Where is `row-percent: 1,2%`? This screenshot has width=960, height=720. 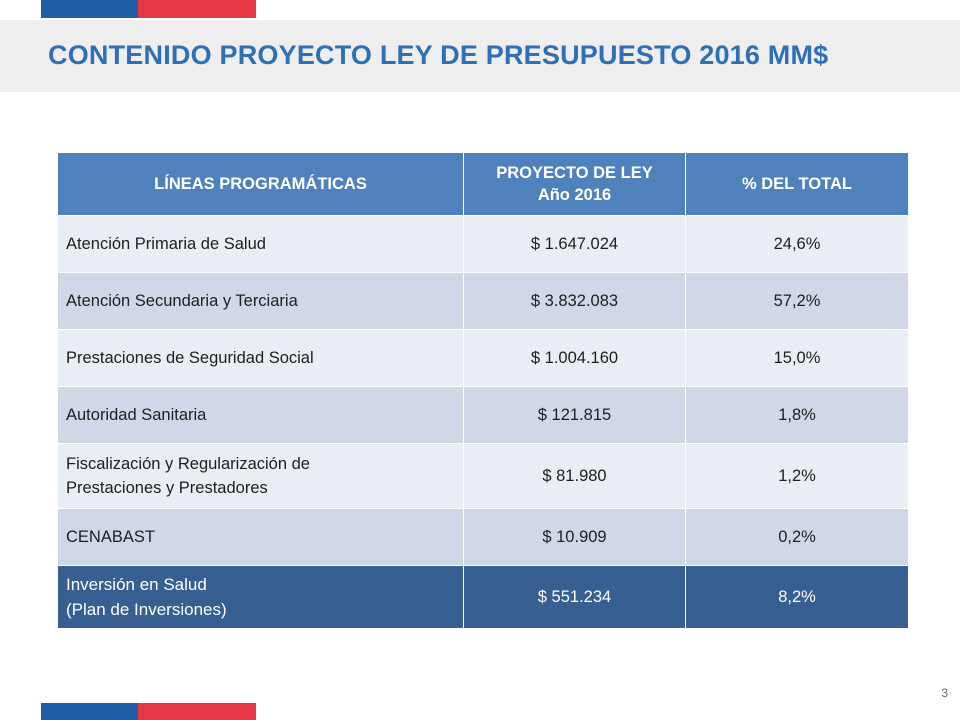
row-percent: 1,2% is located at coordinates (797, 476).